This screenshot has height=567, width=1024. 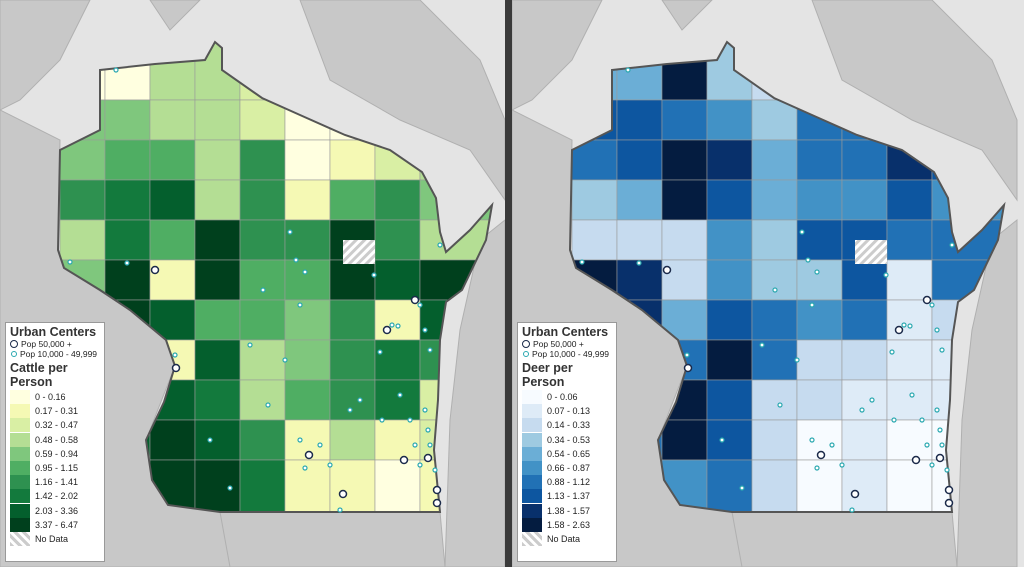 I want to click on legend-class: 0.14 - 0.33, so click(x=567, y=425).